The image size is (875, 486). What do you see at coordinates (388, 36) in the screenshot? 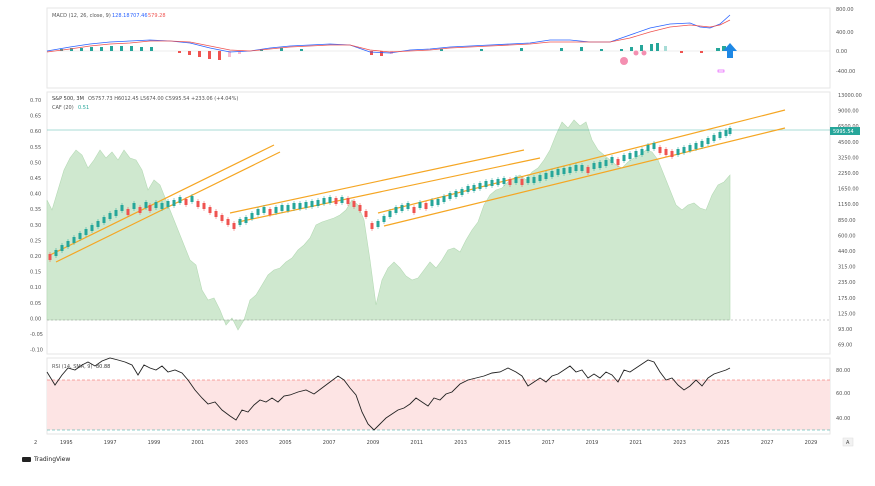
I see `macd-signal-line` at bounding box center [388, 36].